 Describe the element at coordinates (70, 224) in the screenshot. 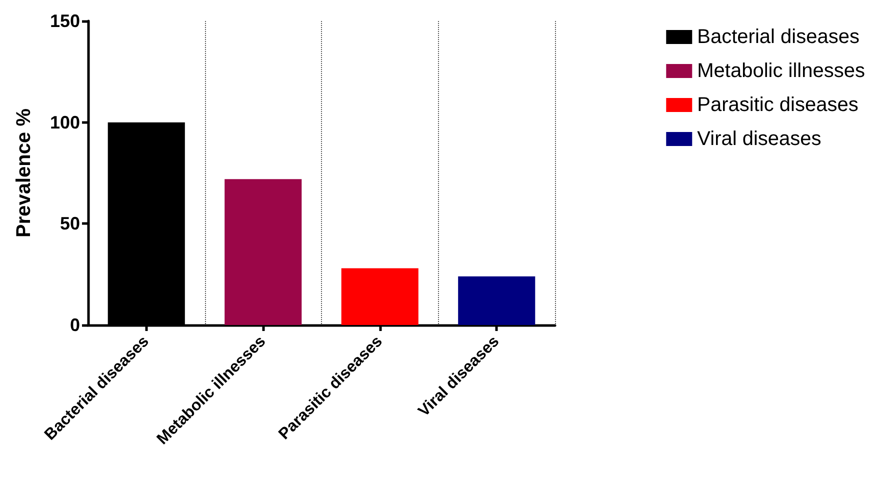

I see `y-tick-label: 50` at that location.